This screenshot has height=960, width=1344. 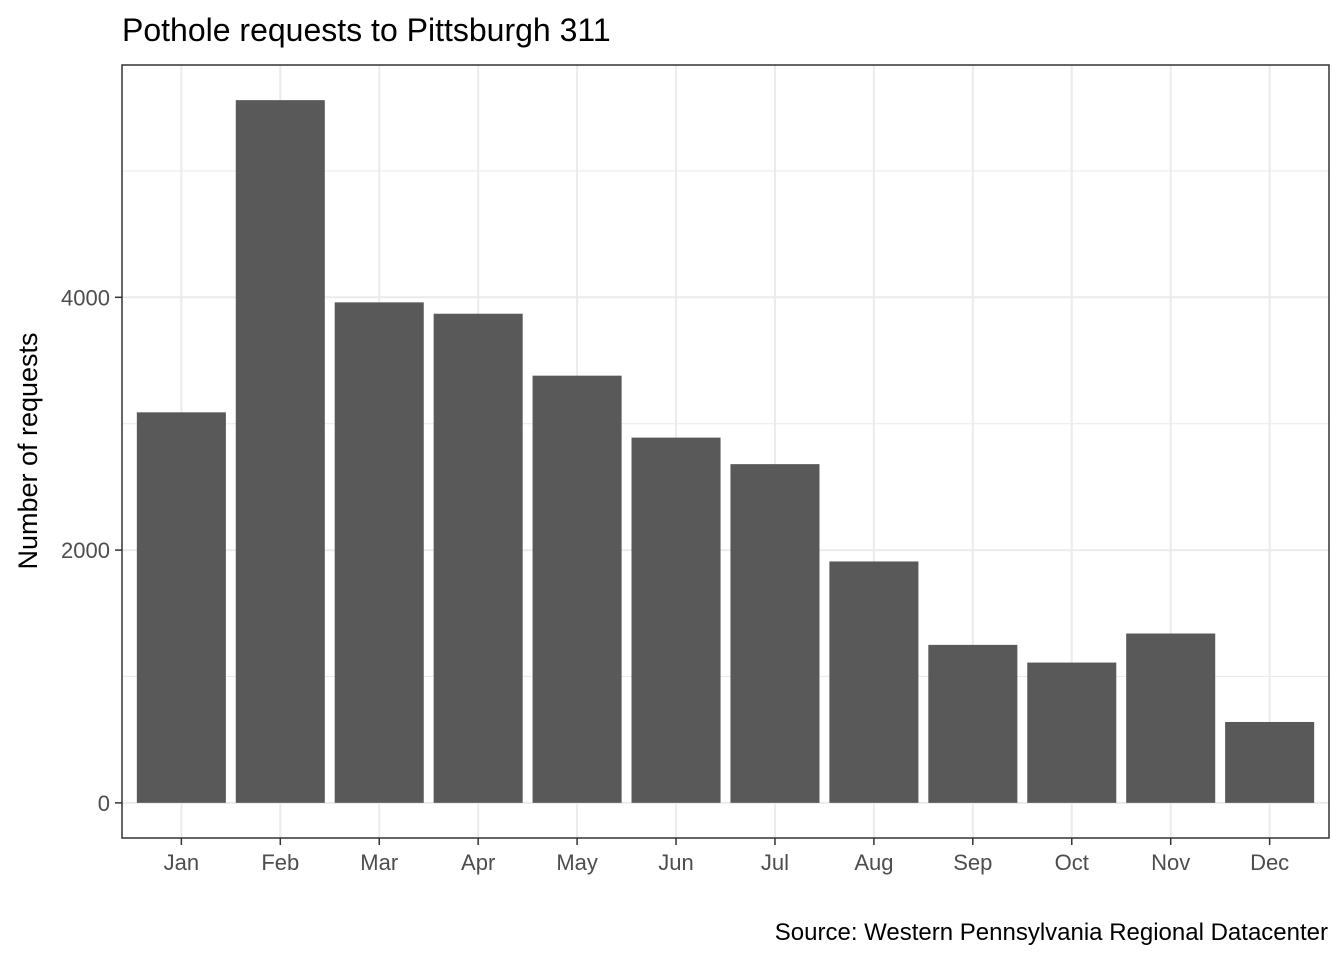 I want to click on chart-title: Pothole requests to Pittsburgh 311, so click(x=366, y=30).